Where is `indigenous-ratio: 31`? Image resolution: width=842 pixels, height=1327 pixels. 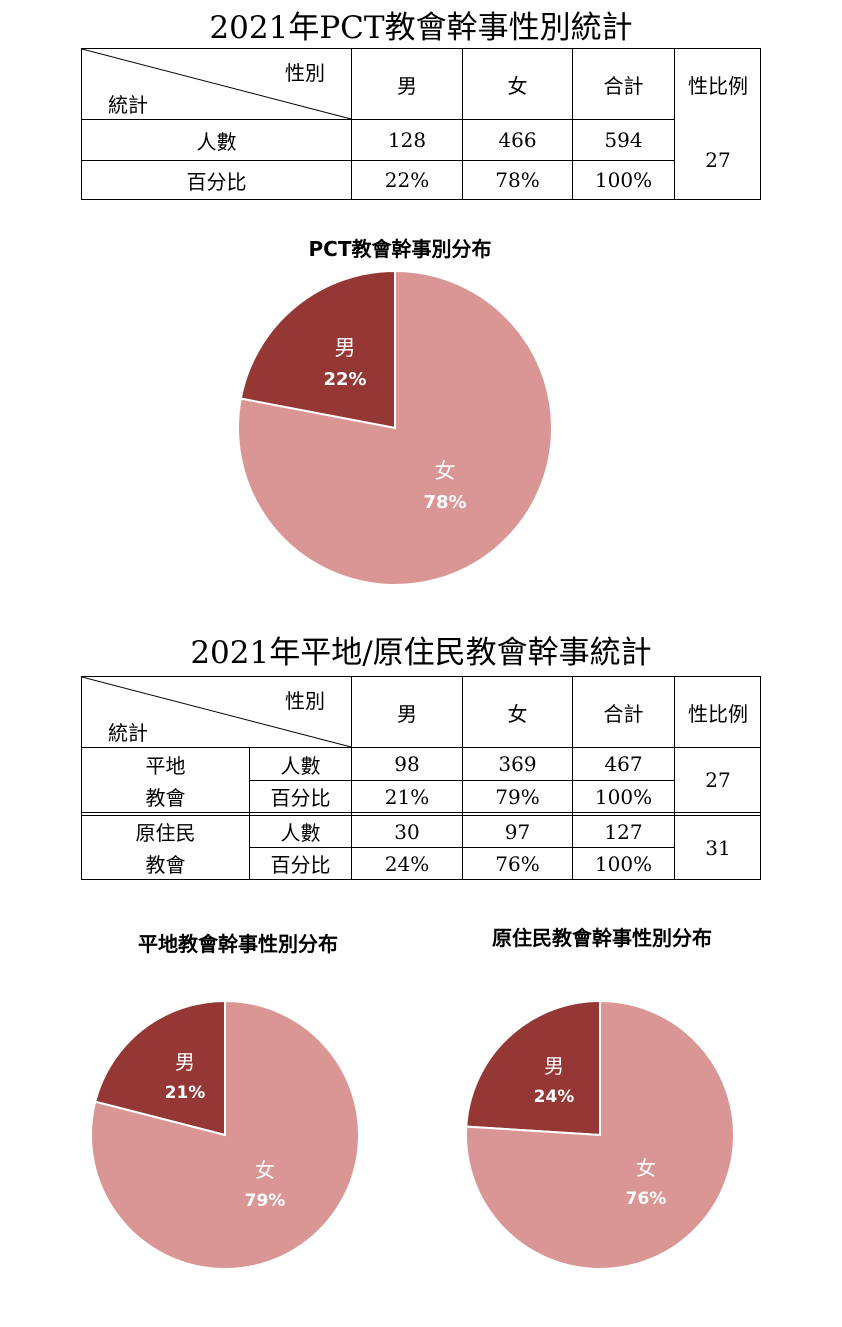
indigenous-ratio: 31 is located at coordinates (718, 847).